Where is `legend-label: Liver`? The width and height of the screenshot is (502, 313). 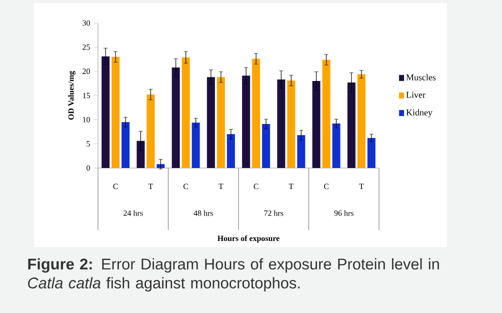
legend-label: Liver is located at coordinates (416, 95).